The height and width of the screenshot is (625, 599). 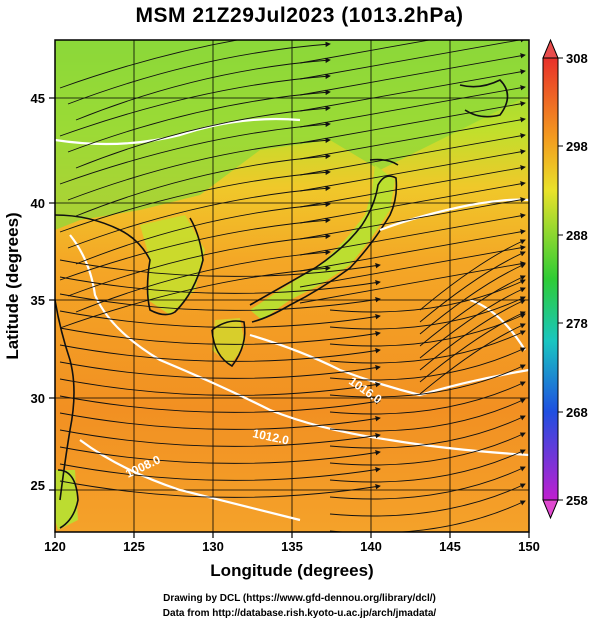 I want to click on taiwan-island, so click(x=66, y=500).